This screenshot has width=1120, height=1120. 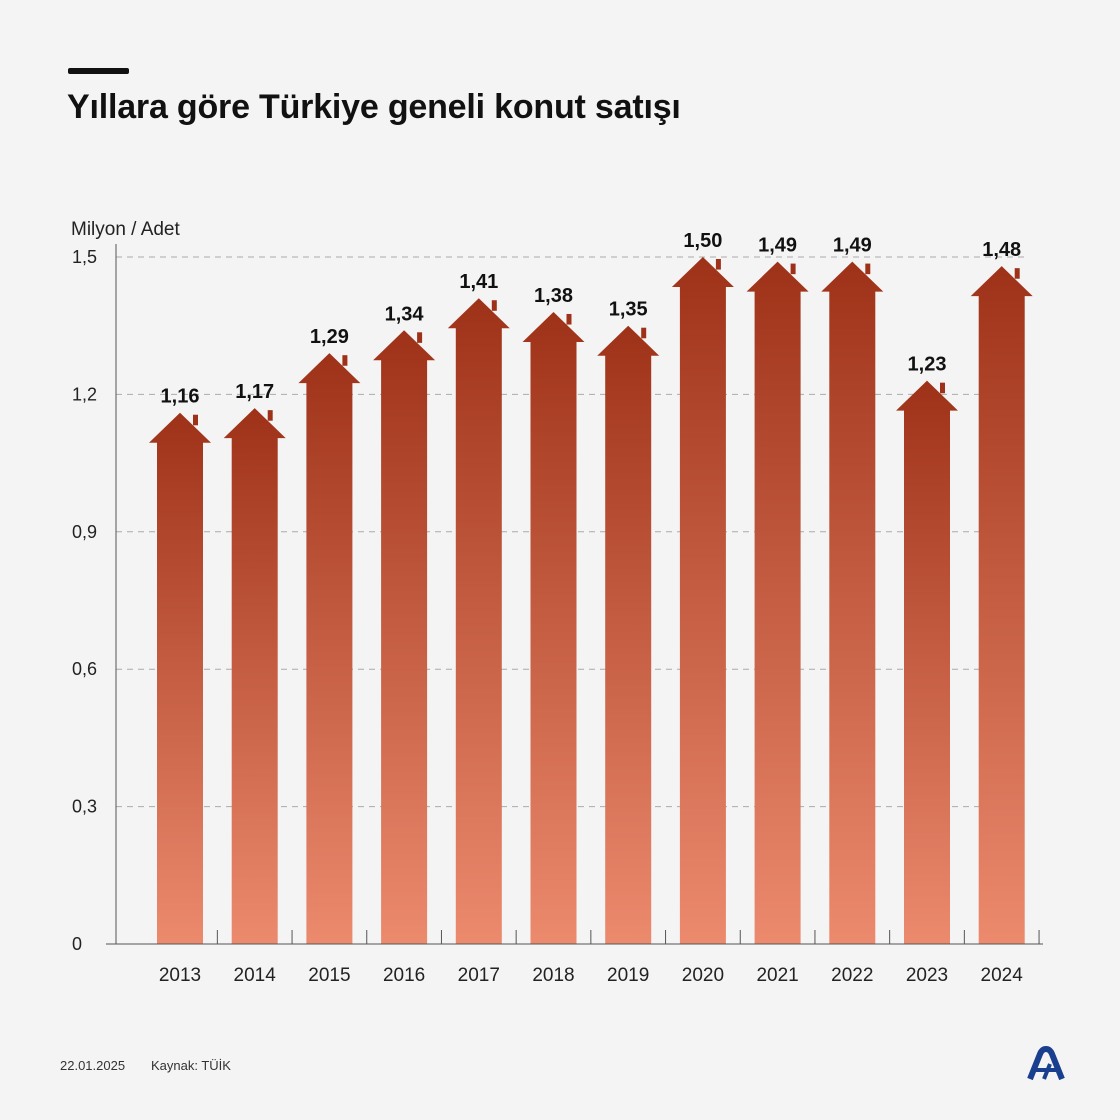 What do you see at coordinates (1001, 605) in the screenshot?
I see `bar-2024` at bounding box center [1001, 605].